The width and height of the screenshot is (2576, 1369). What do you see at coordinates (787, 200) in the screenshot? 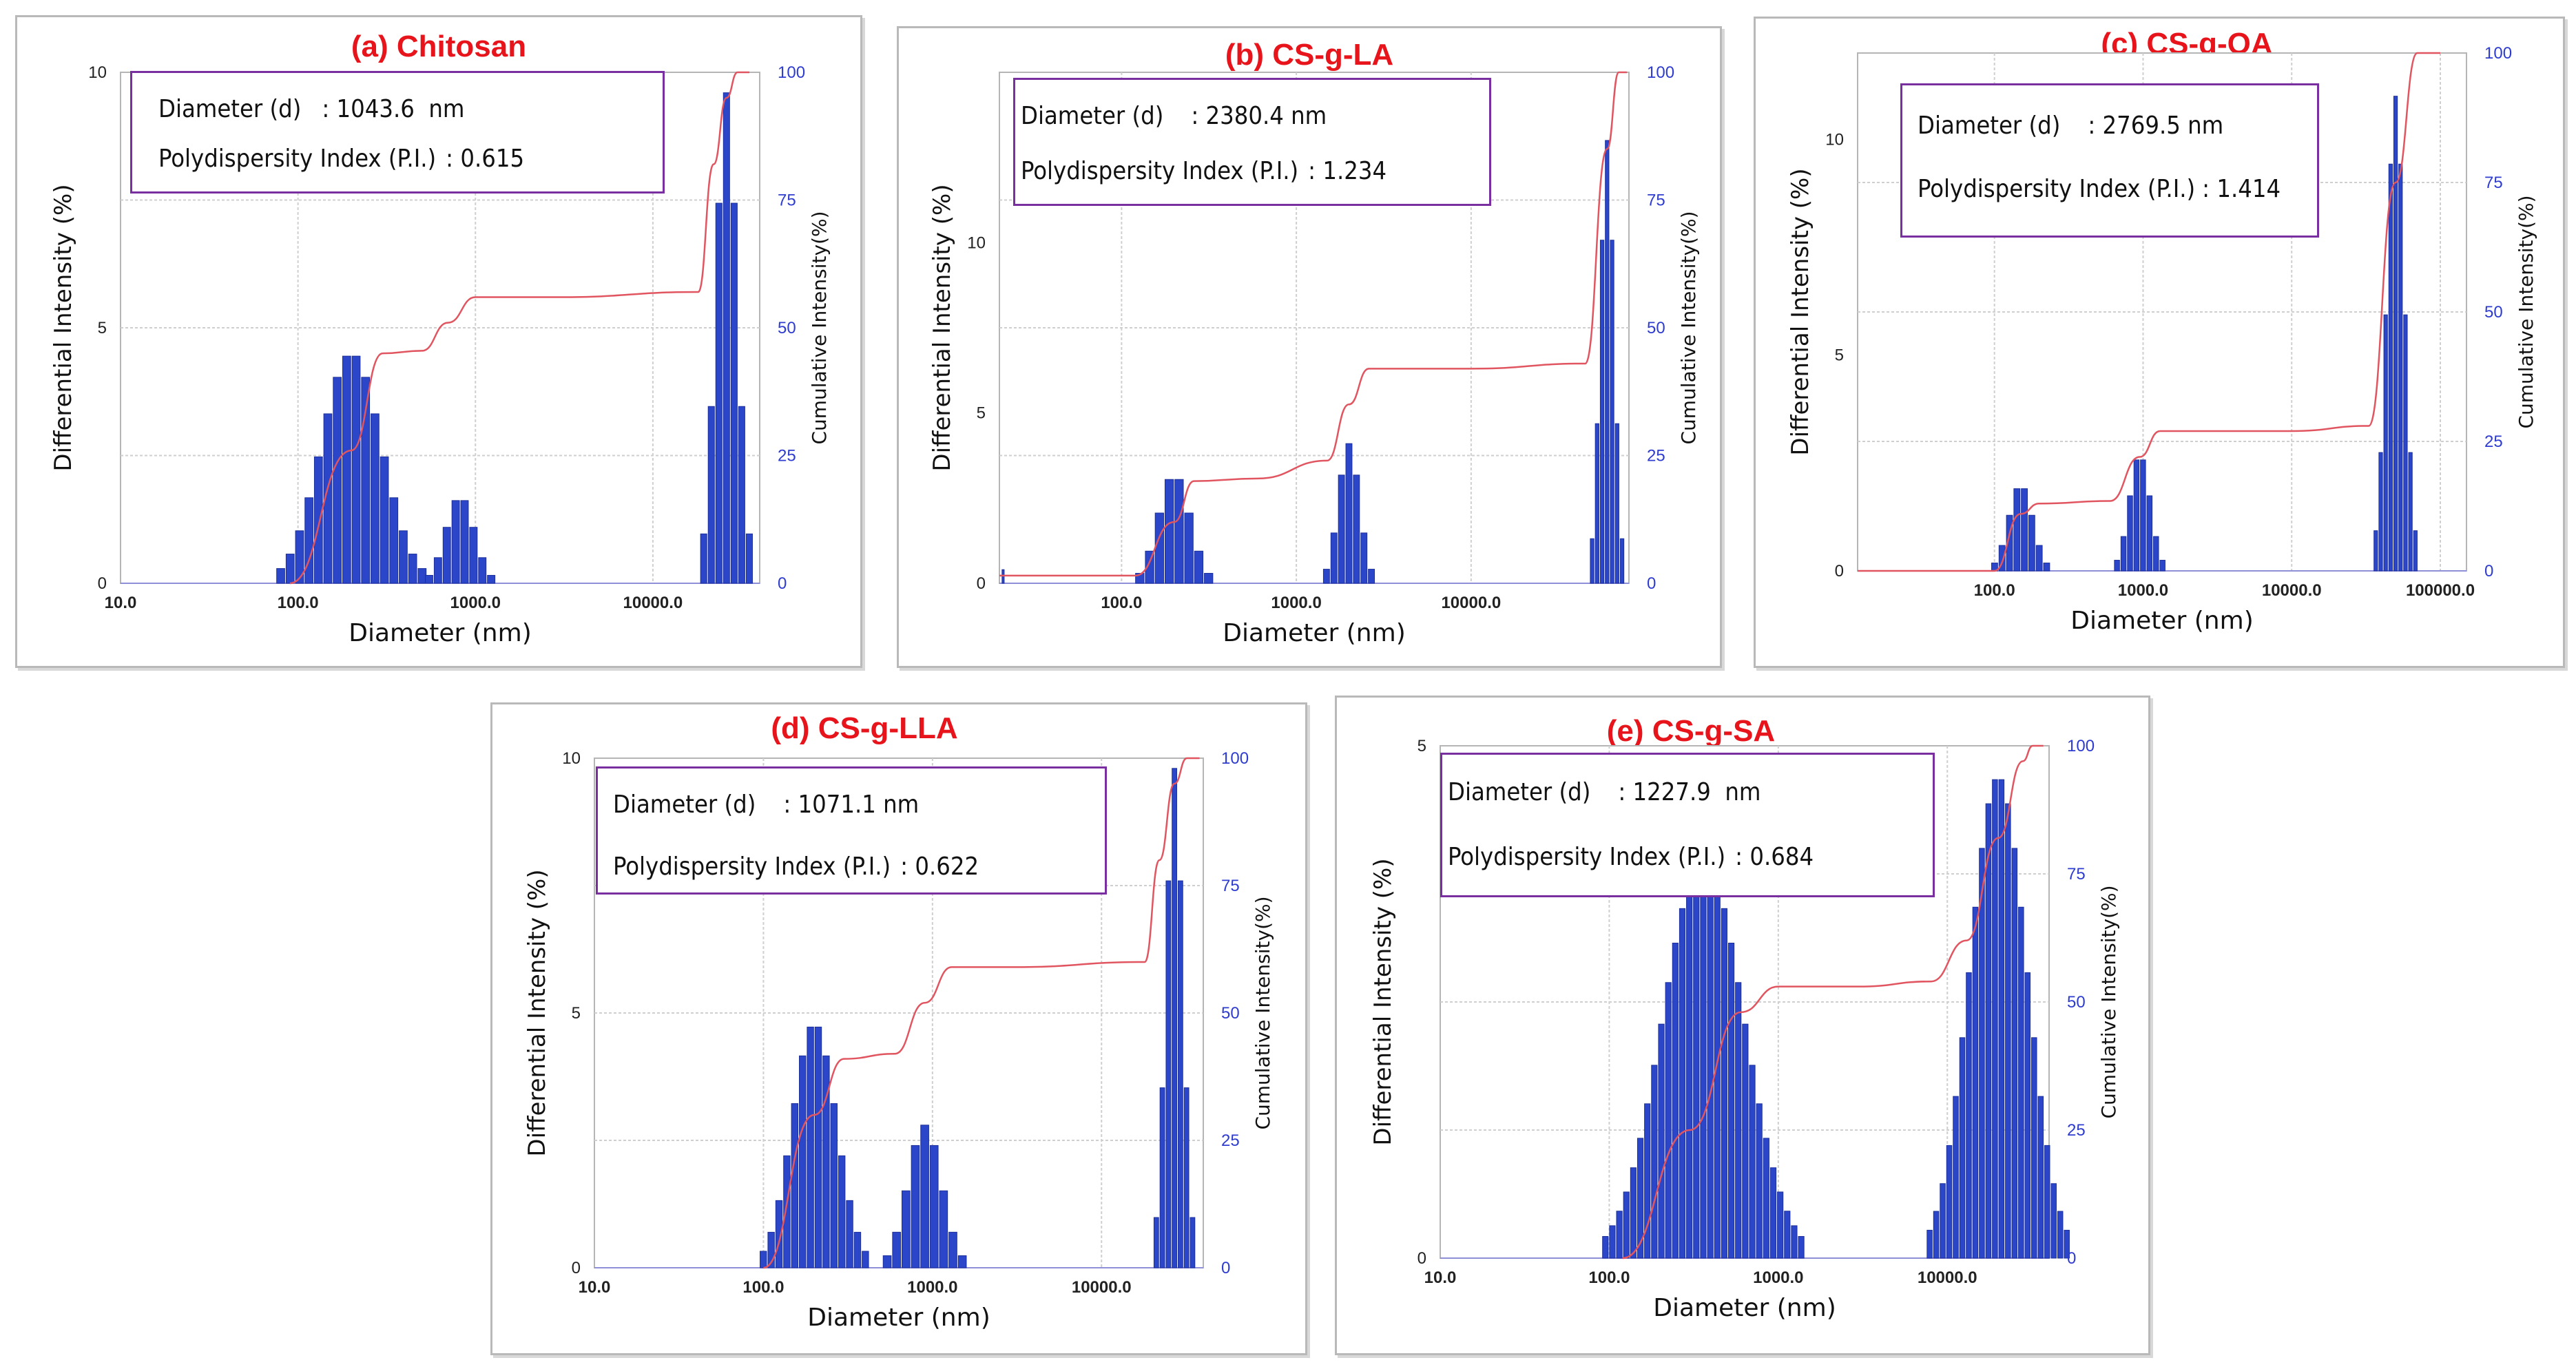
I see `y2-tick-label: 75` at bounding box center [787, 200].